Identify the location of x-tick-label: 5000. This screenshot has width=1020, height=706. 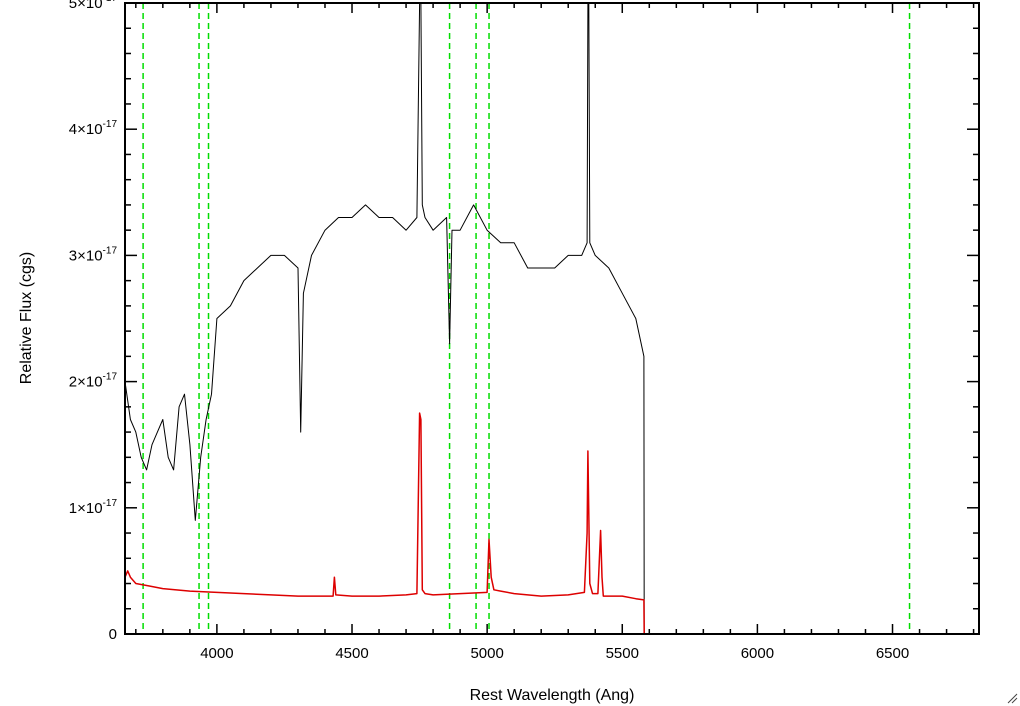
(486, 653).